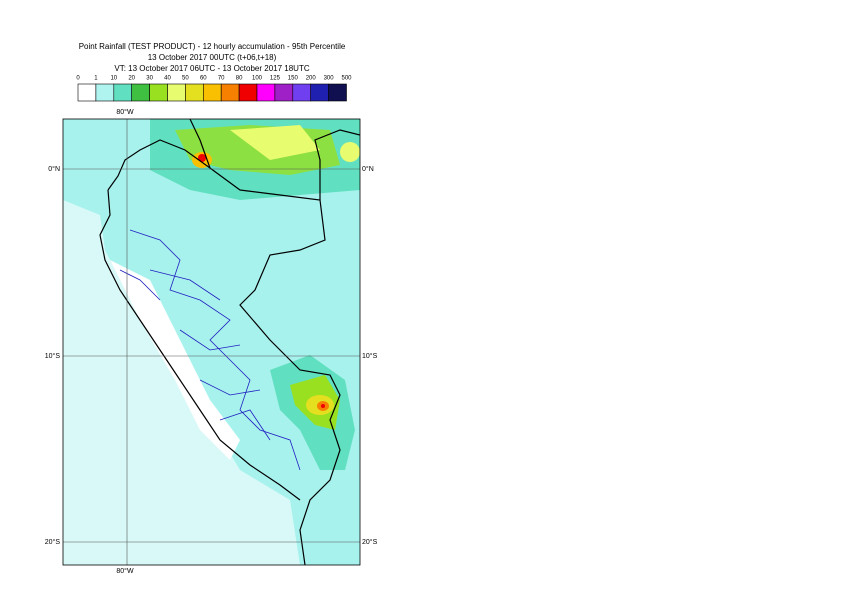  What do you see at coordinates (131, 79) in the screenshot?
I see `legend-label: 20` at bounding box center [131, 79].